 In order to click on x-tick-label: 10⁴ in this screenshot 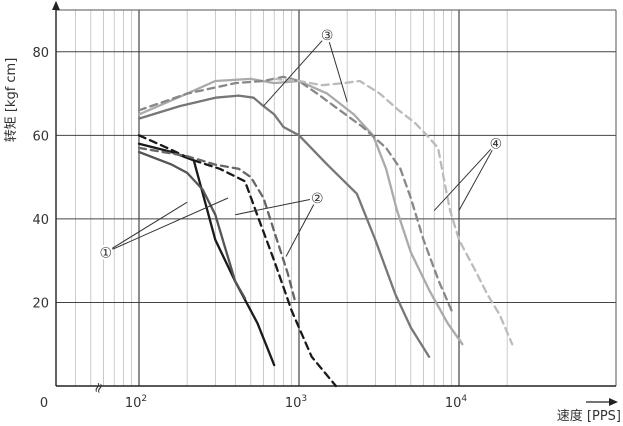, I will do `click(456, 402)`.